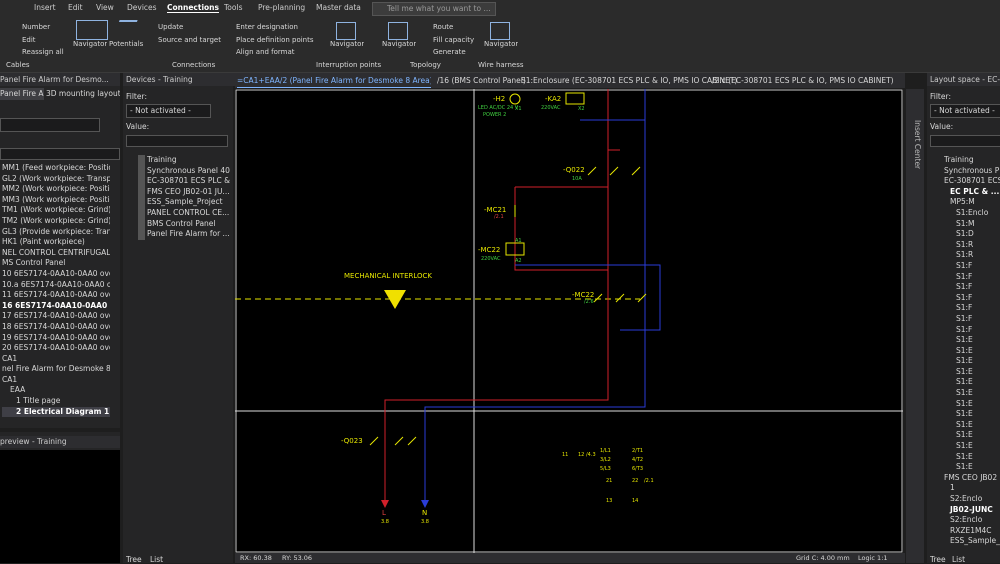 The width and height of the screenshot is (1000, 564). I want to click on tree-item: HK1 (Paint workpiece), so click(43, 242).